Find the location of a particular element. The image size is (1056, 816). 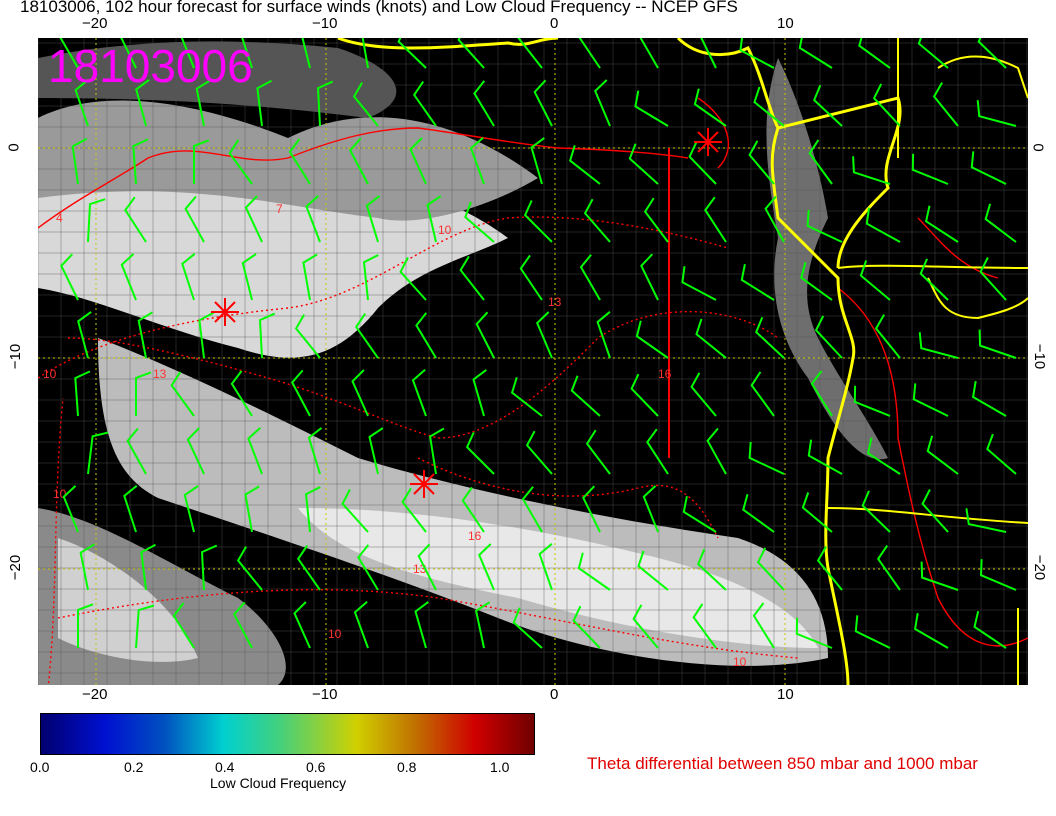

colorbar-tick: 1.0 is located at coordinates (500, 767).